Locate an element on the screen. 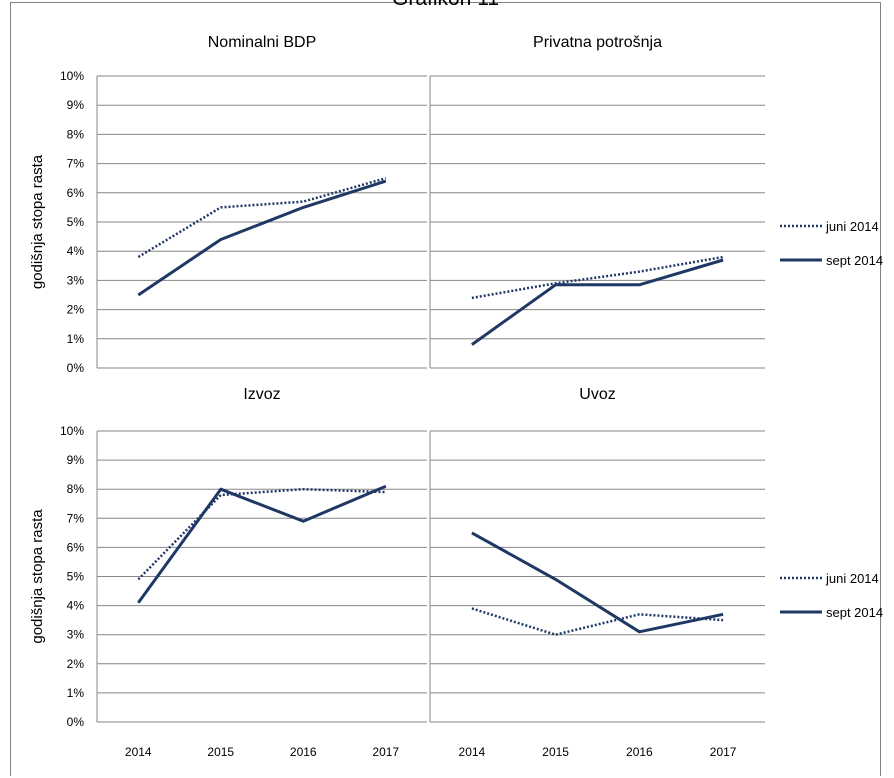 The height and width of the screenshot is (778, 894). panel-title: Izvoz is located at coordinates (261, 394).